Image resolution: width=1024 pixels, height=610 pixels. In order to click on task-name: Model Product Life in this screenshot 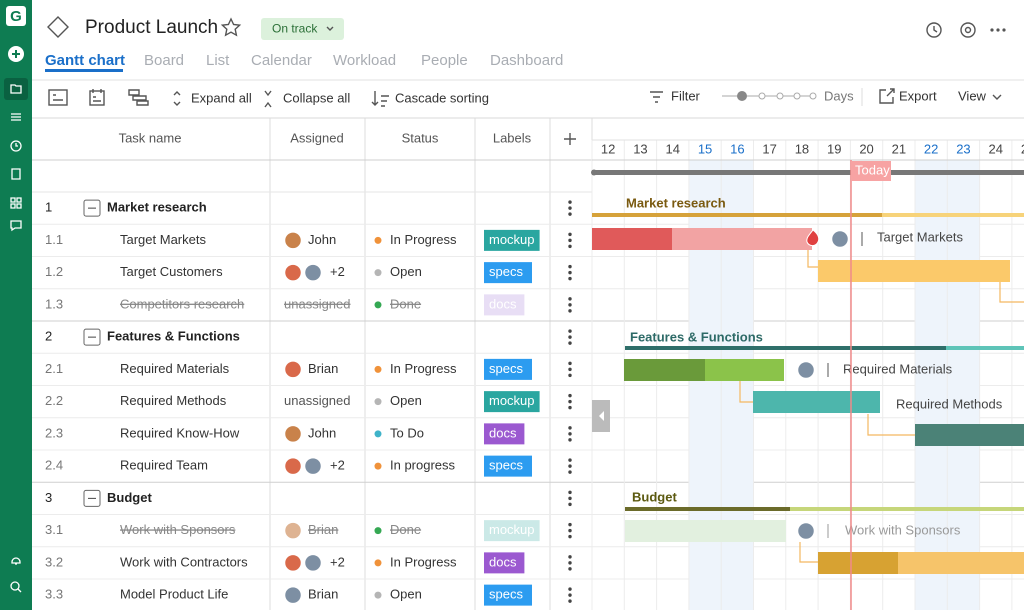, I will do `click(174, 594)`.